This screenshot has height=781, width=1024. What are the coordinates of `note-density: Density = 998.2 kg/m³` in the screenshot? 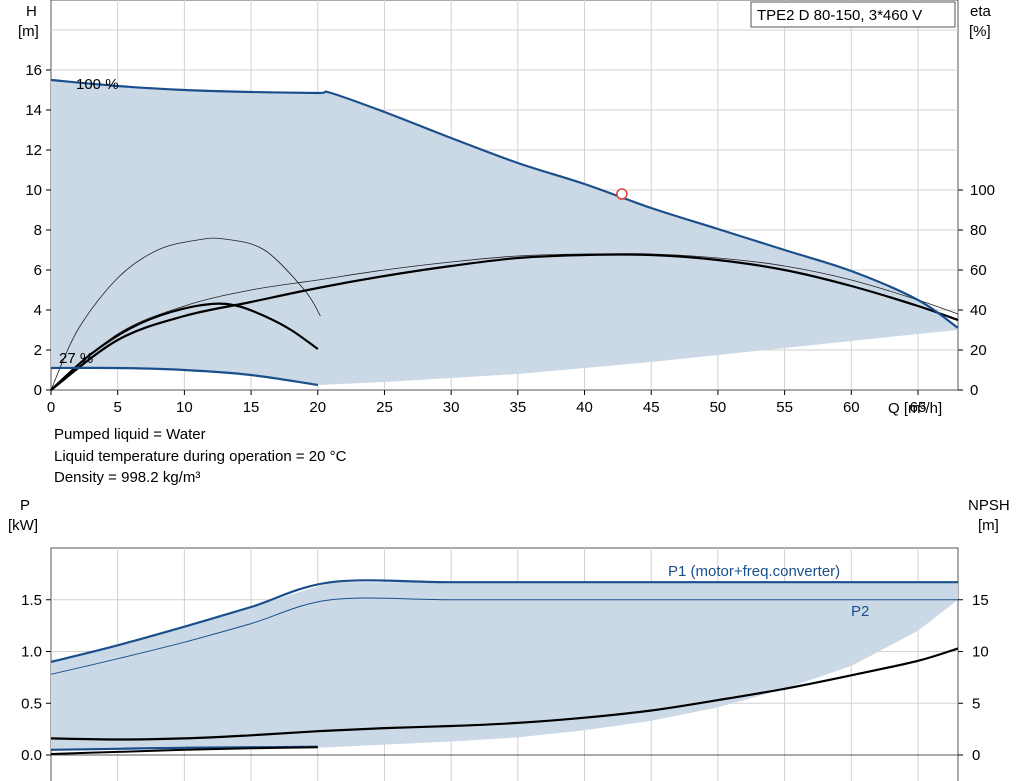 It's located at (127, 477).